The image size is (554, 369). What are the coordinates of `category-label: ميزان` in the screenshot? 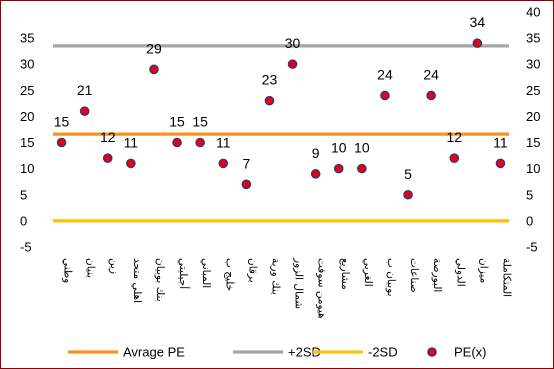 It's located at (483, 270).